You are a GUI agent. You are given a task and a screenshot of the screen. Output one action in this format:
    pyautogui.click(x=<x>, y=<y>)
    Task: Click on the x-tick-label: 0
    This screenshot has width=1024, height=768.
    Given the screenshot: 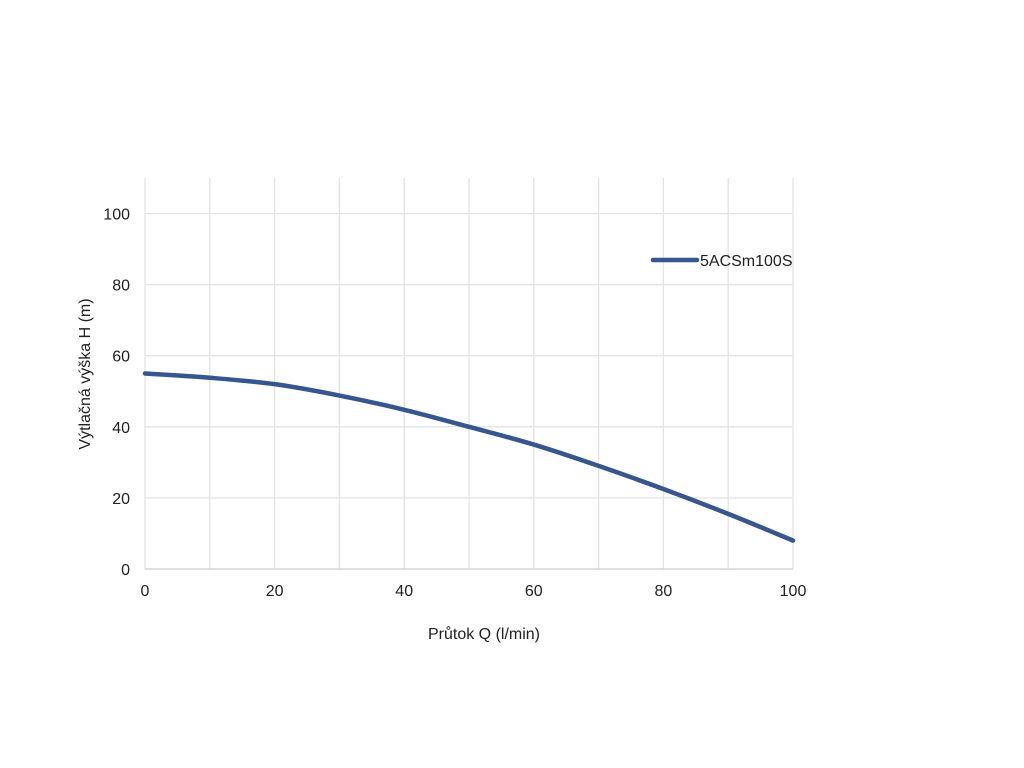 What is the action you would take?
    pyautogui.click(x=145, y=591)
    